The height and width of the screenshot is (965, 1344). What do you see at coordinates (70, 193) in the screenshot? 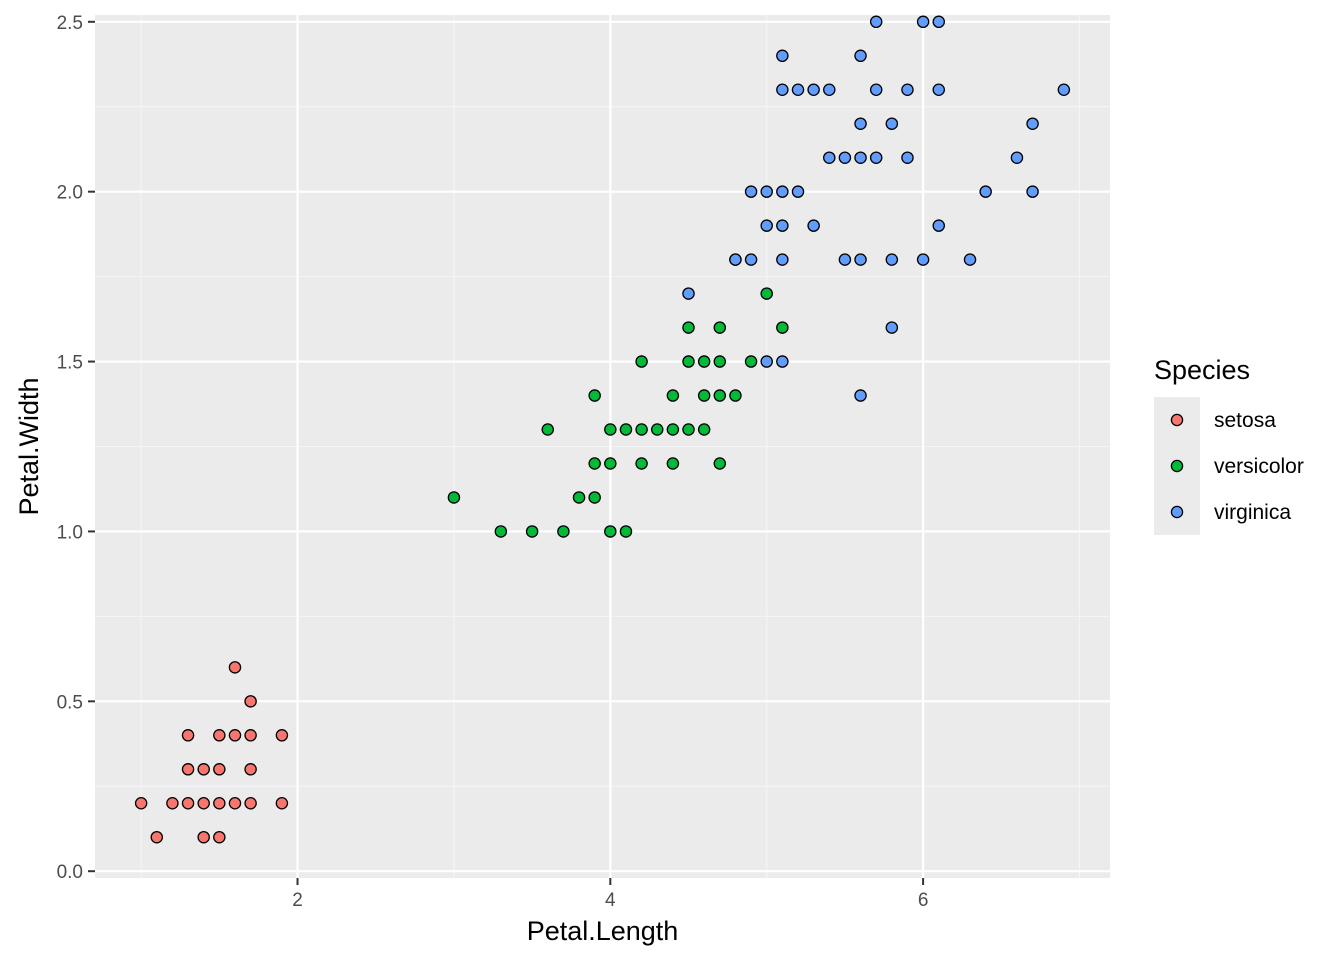
I see `y-tick-label: 2.0` at bounding box center [70, 193].